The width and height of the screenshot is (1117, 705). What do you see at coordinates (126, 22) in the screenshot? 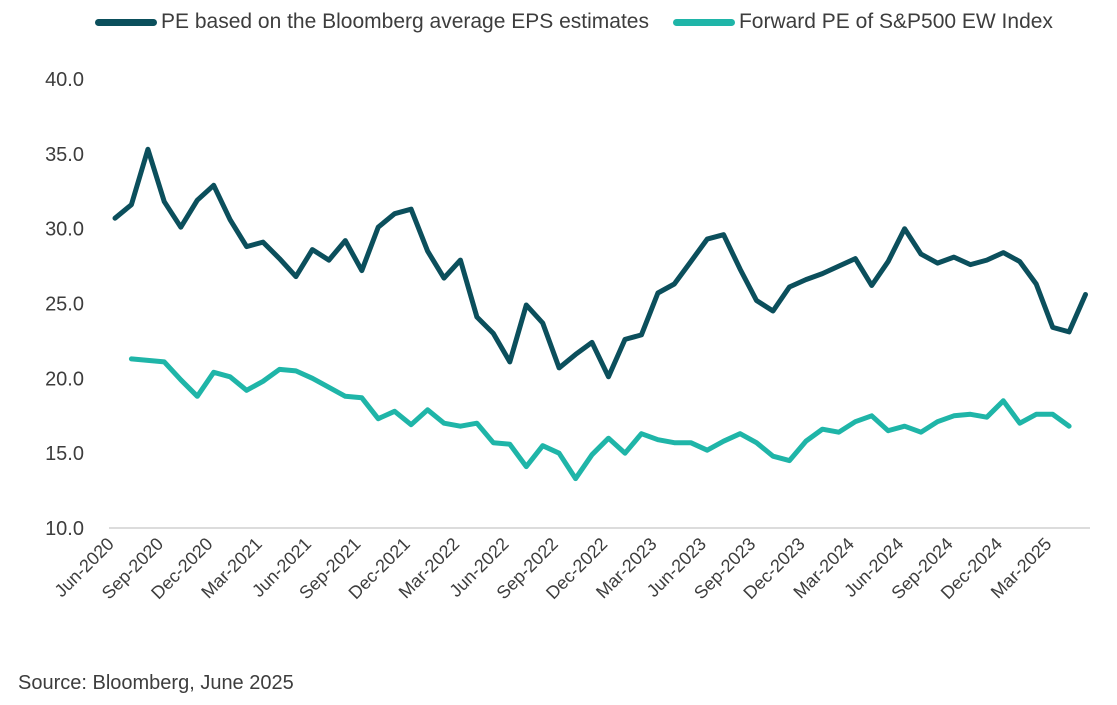
I see `legend-swatch-bloomberg-pe` at bounding box center [126, 22].